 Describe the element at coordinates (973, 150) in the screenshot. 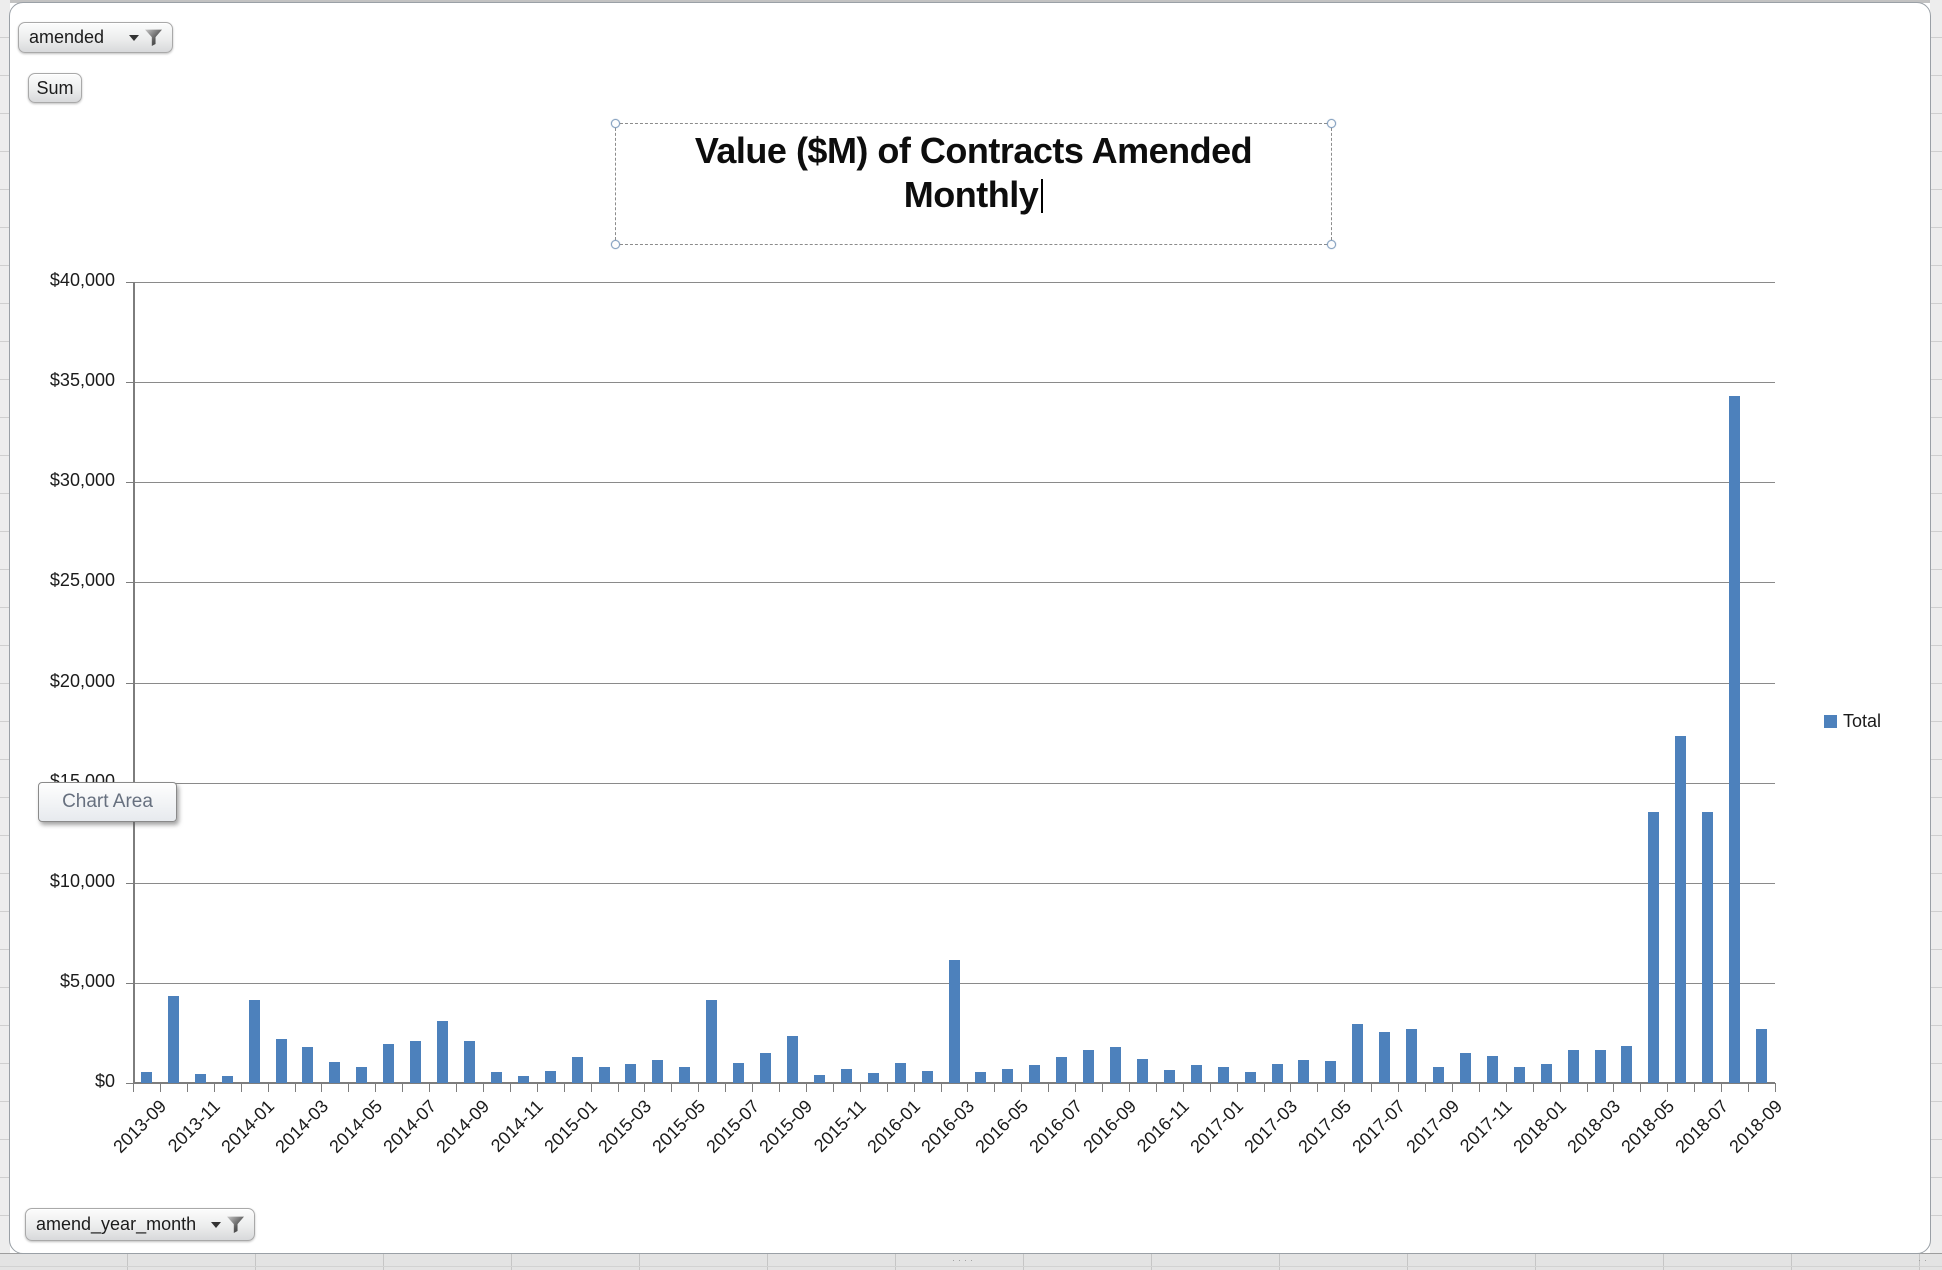

I see `chart-title-line1: Value ($M) of Contracts Amended` at that location.